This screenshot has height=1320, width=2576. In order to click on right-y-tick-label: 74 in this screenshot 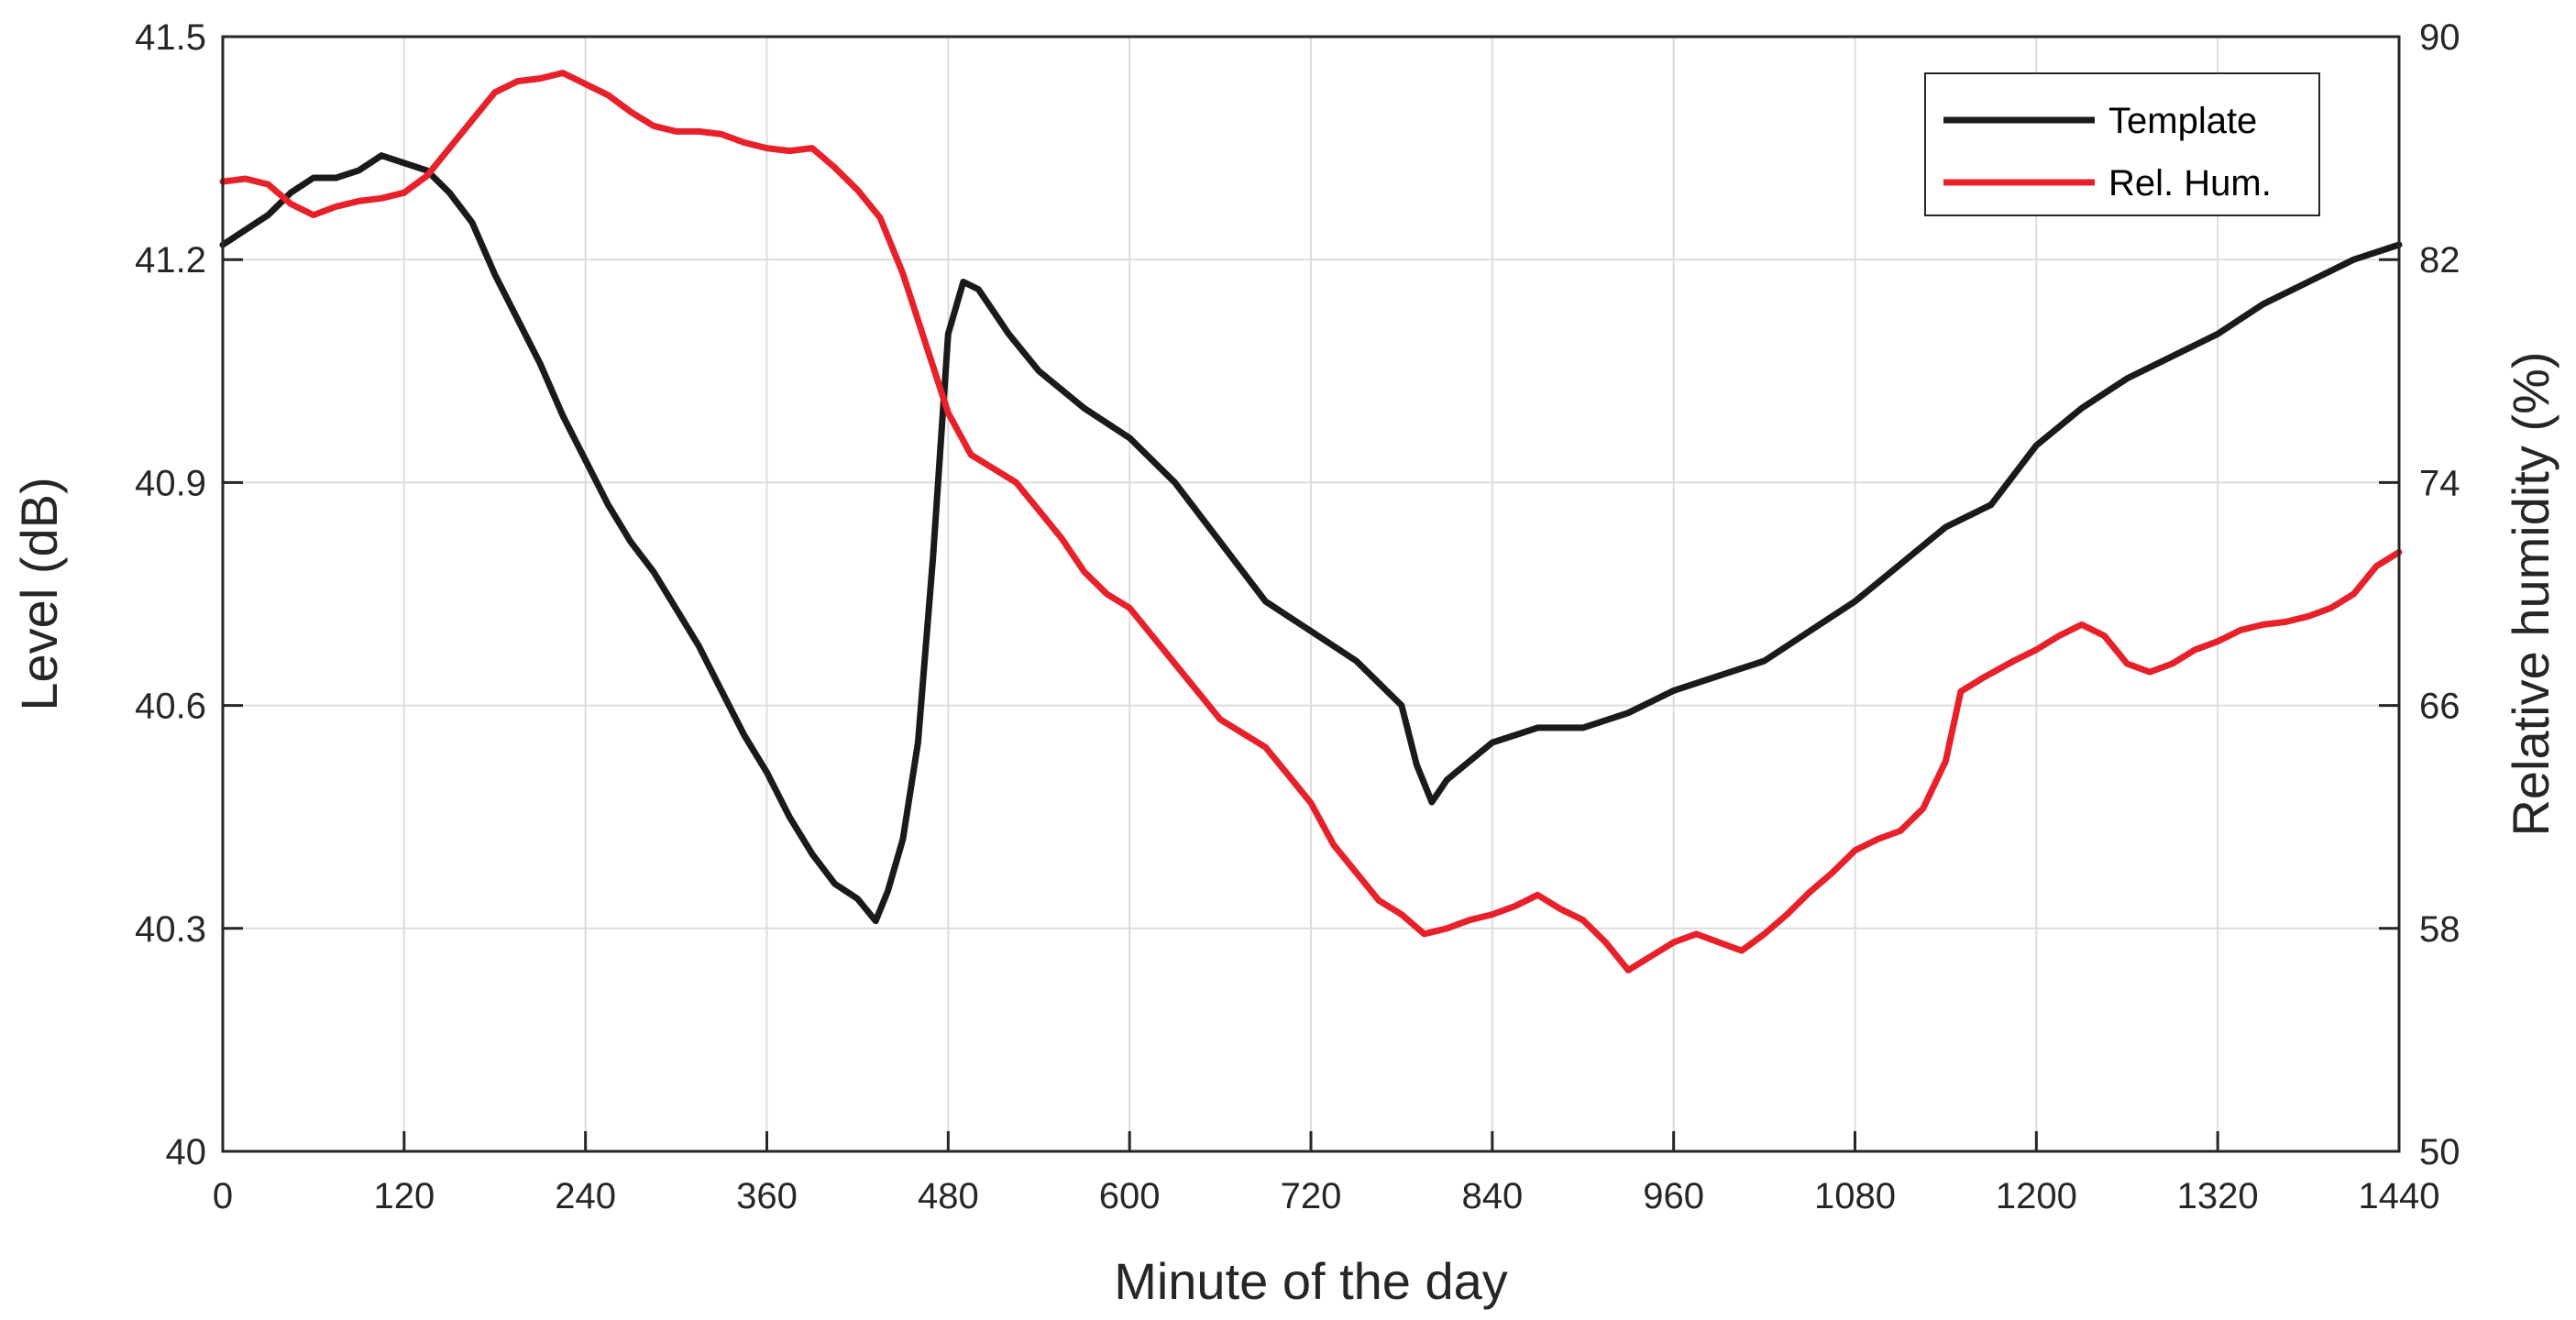, I will do `click(2439, 483)`.